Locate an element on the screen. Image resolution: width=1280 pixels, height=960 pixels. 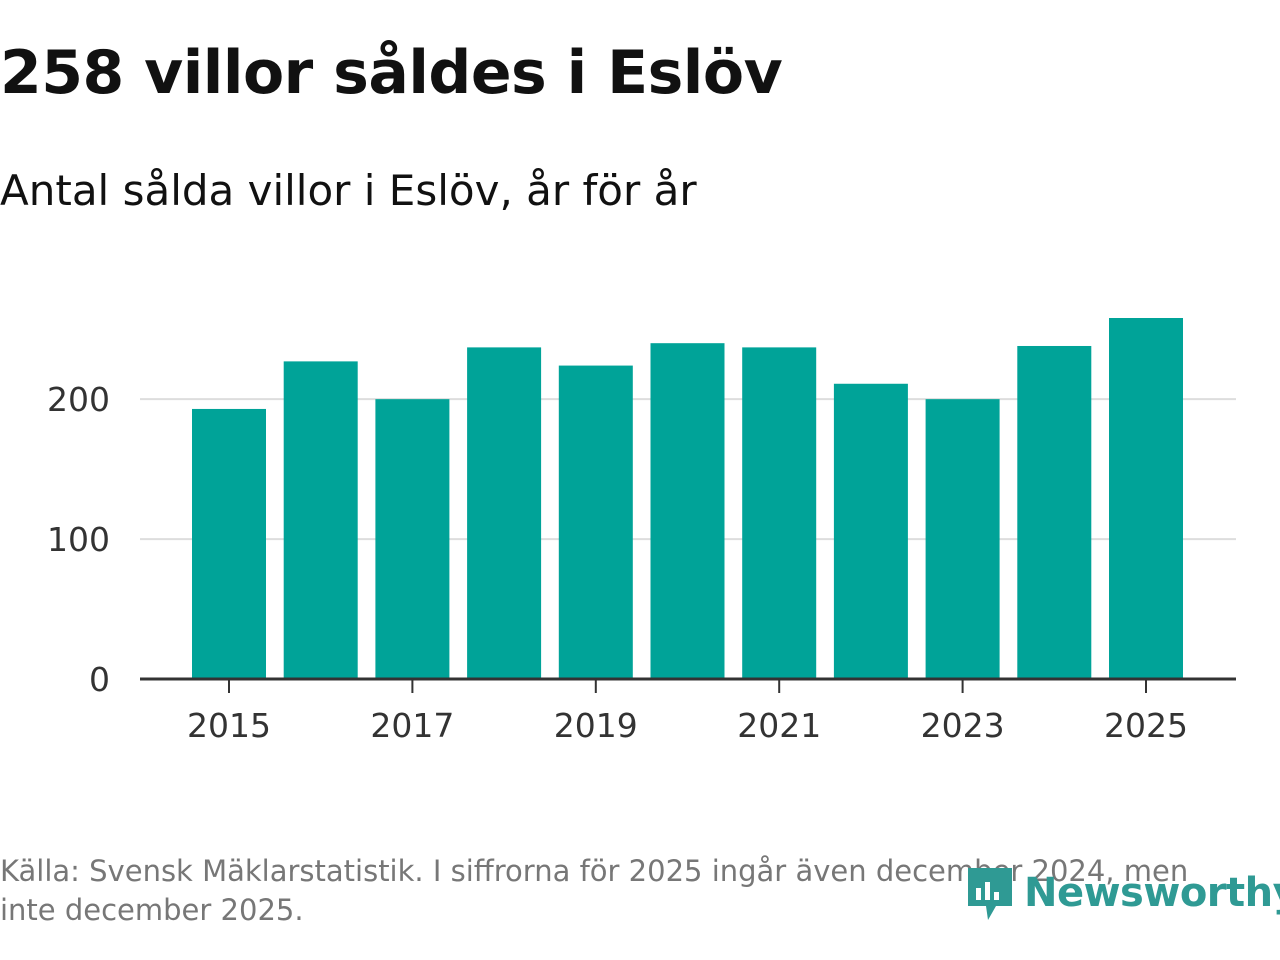
bar-2022 is located at coordinates (870, 531).